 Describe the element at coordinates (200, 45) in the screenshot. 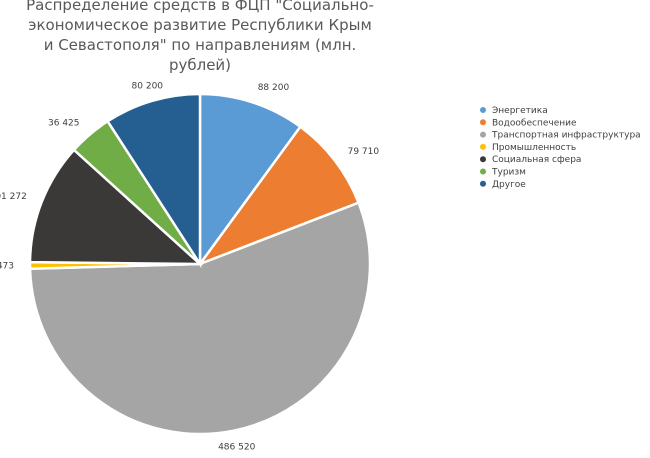

I see `chart-title-line: и Севастополя" по направлениям (млн.` at that location.